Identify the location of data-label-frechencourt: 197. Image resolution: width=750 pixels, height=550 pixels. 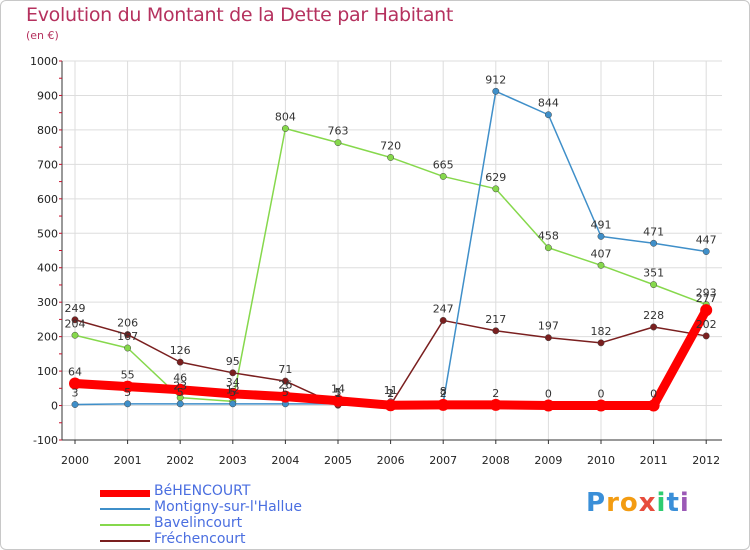
(548, 326).